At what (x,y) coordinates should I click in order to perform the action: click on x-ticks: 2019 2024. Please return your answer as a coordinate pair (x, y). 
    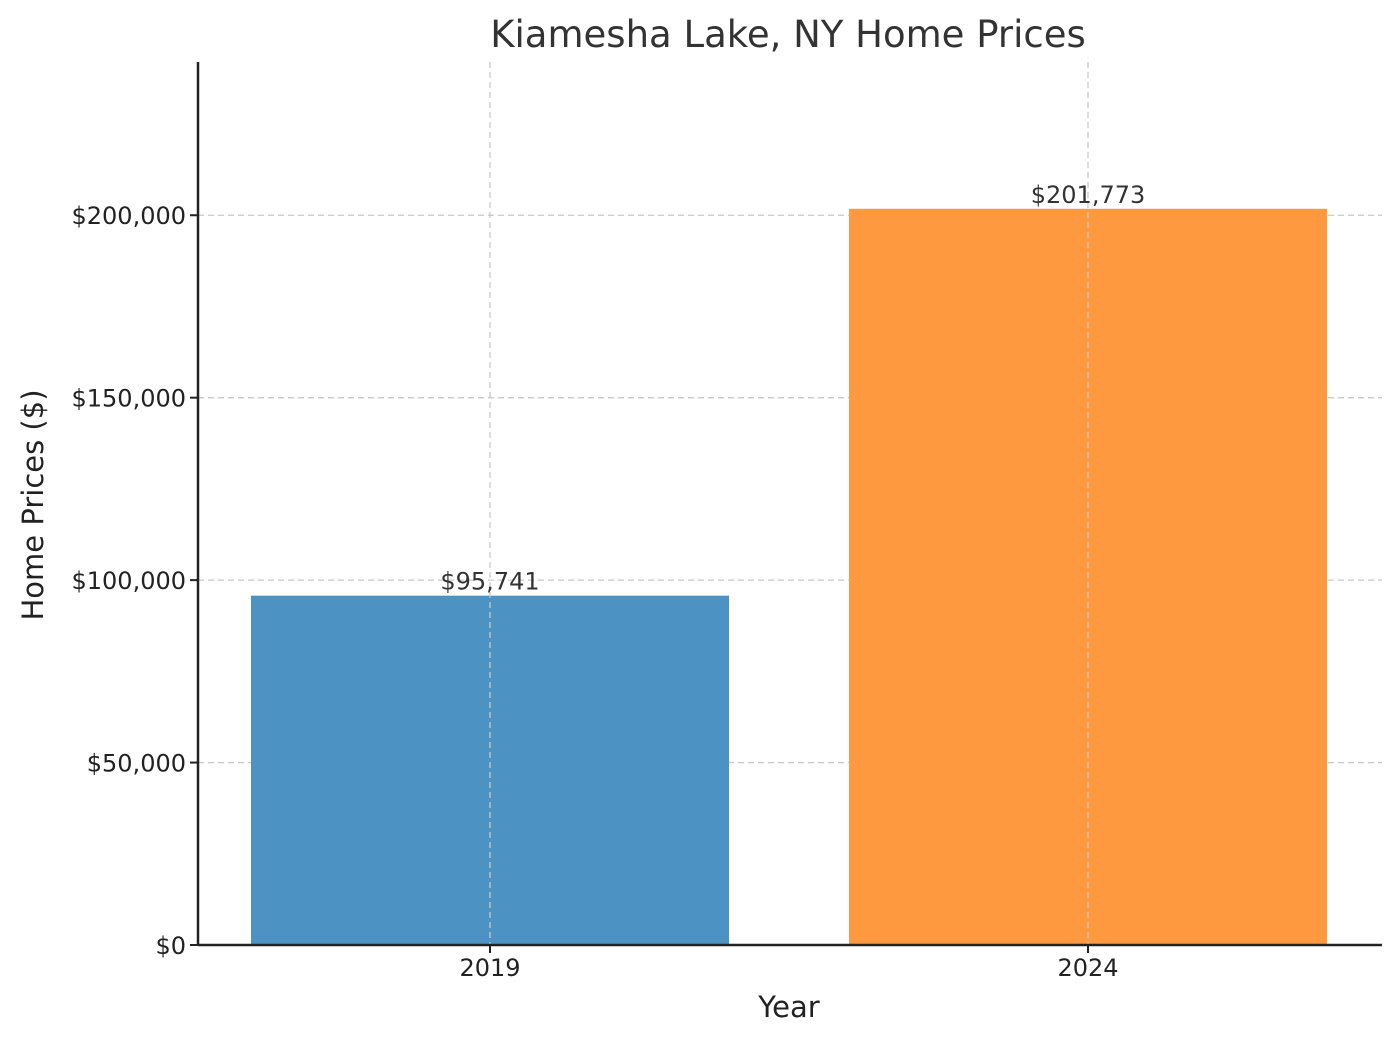
    Looking at the image, I should click on (789, 963).